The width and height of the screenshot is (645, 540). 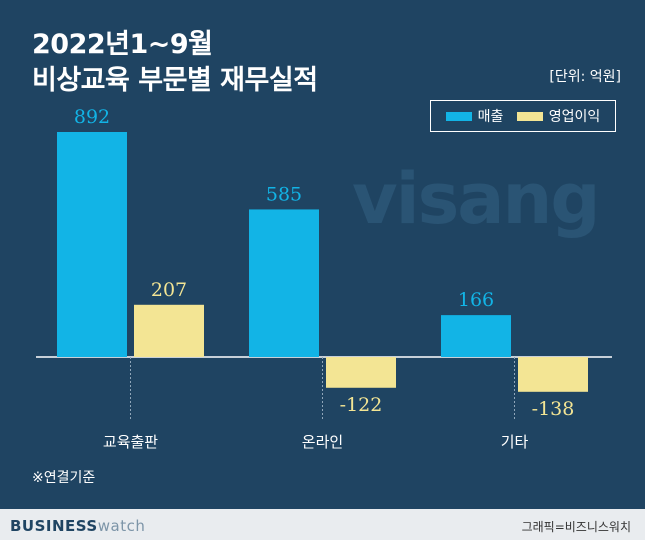 I want to click on chart-title-line2: 비상교육 부문별 재무실적, so click(x=175, y=80).